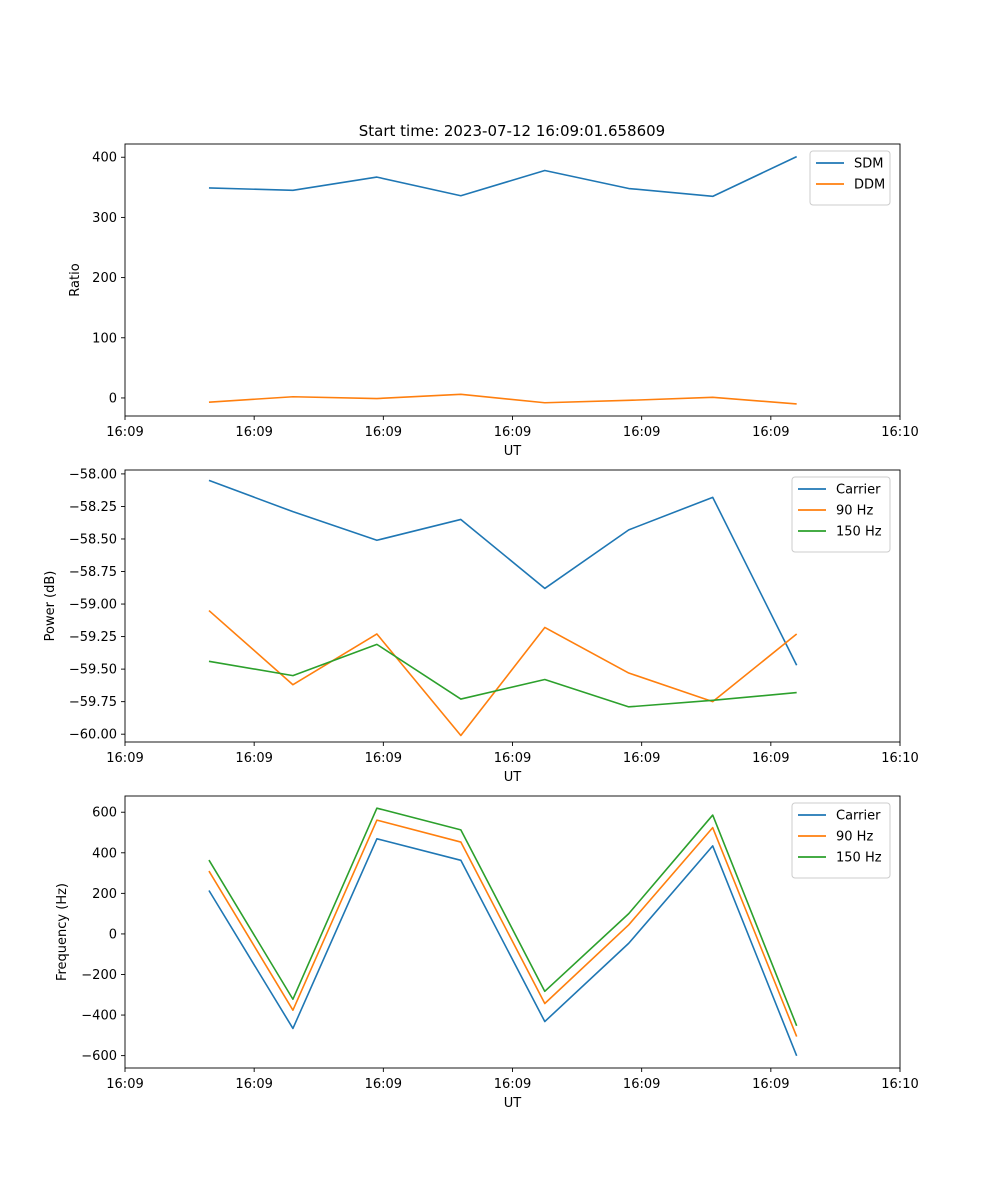  What do you see at coordinates (93, 702) in the screenshot?
I see `y-tick-label: −59.75` at bounding box center [93, 702].